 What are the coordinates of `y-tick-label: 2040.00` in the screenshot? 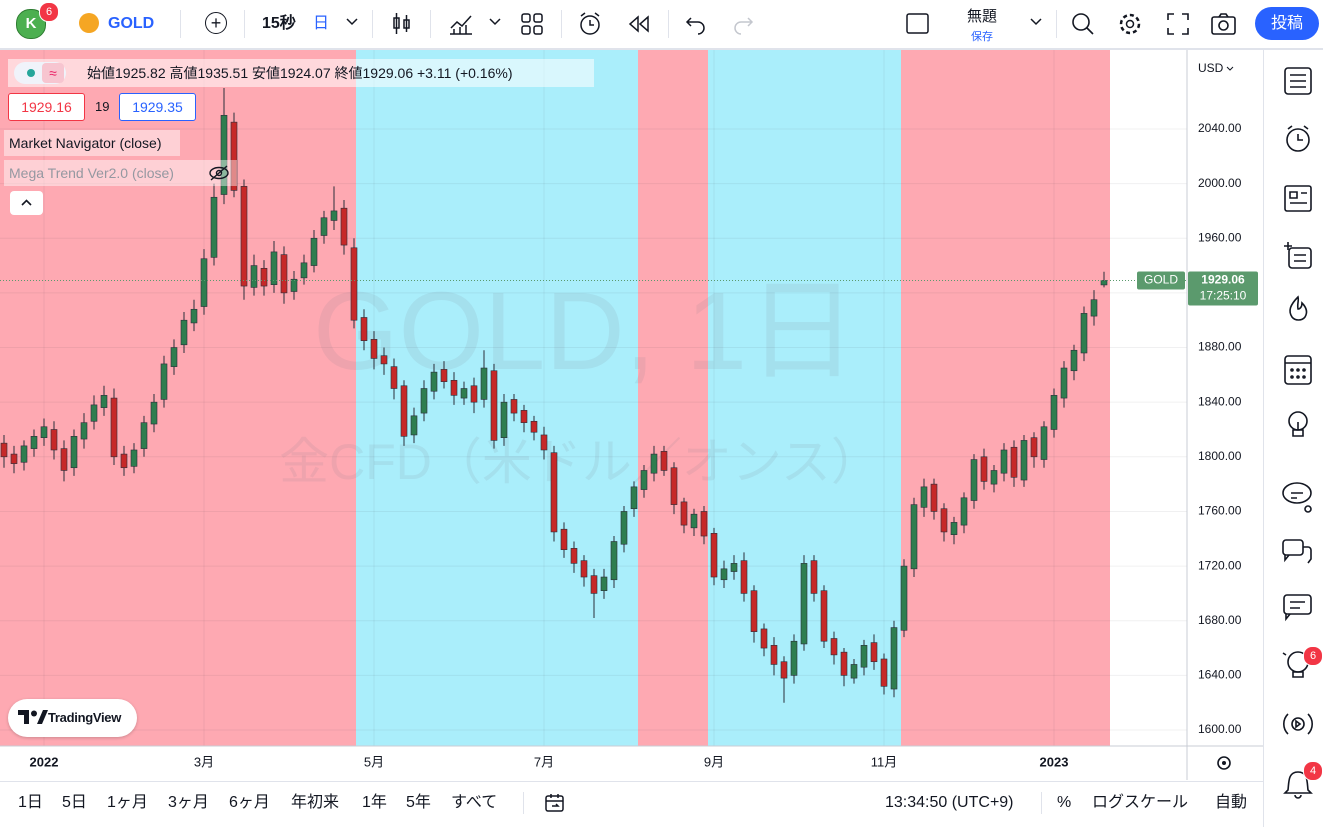 It's located at (1220, 128).